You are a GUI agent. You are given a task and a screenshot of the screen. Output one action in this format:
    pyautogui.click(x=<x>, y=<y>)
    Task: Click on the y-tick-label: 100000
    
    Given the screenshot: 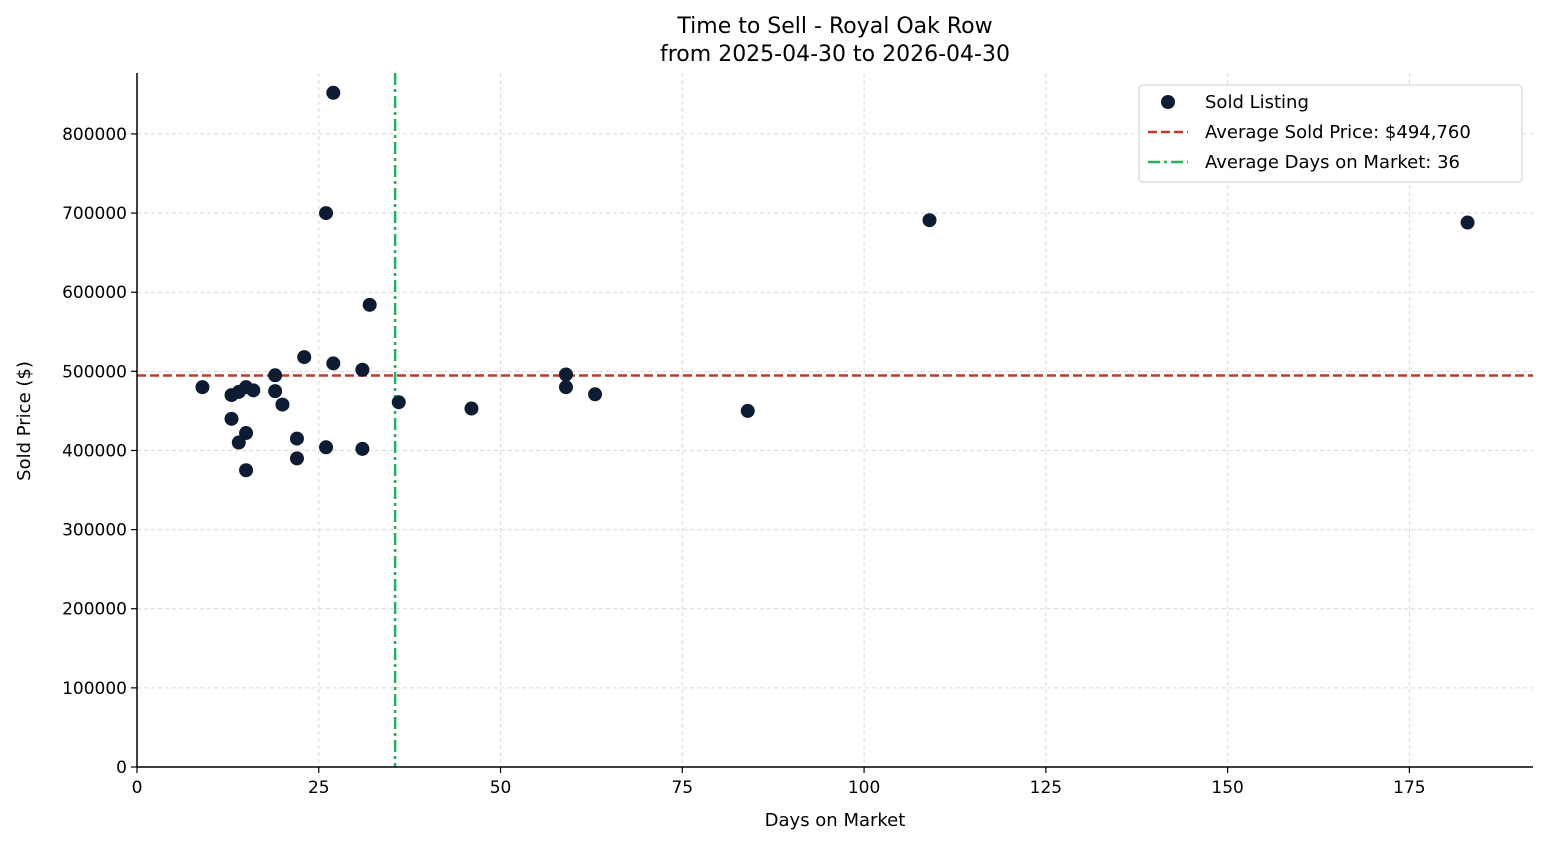 What is the action you would take?
    pyautogui.click(x=94, y=689)
    